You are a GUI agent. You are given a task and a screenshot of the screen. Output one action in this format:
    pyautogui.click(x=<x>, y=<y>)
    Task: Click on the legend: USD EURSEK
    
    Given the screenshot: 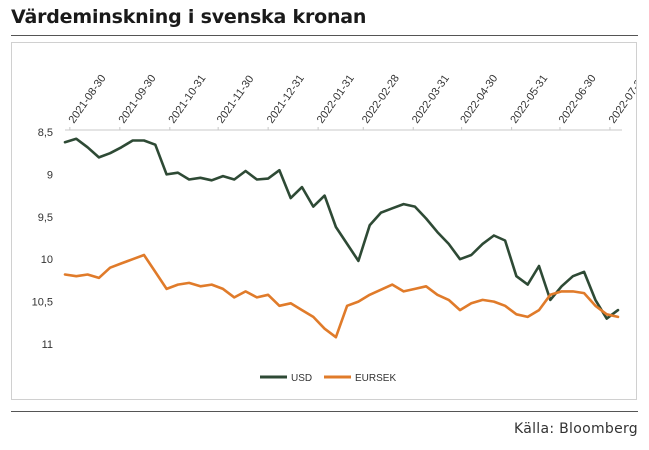 What is the action you would take?
    pyautogui.click(x=328, y=378)
    